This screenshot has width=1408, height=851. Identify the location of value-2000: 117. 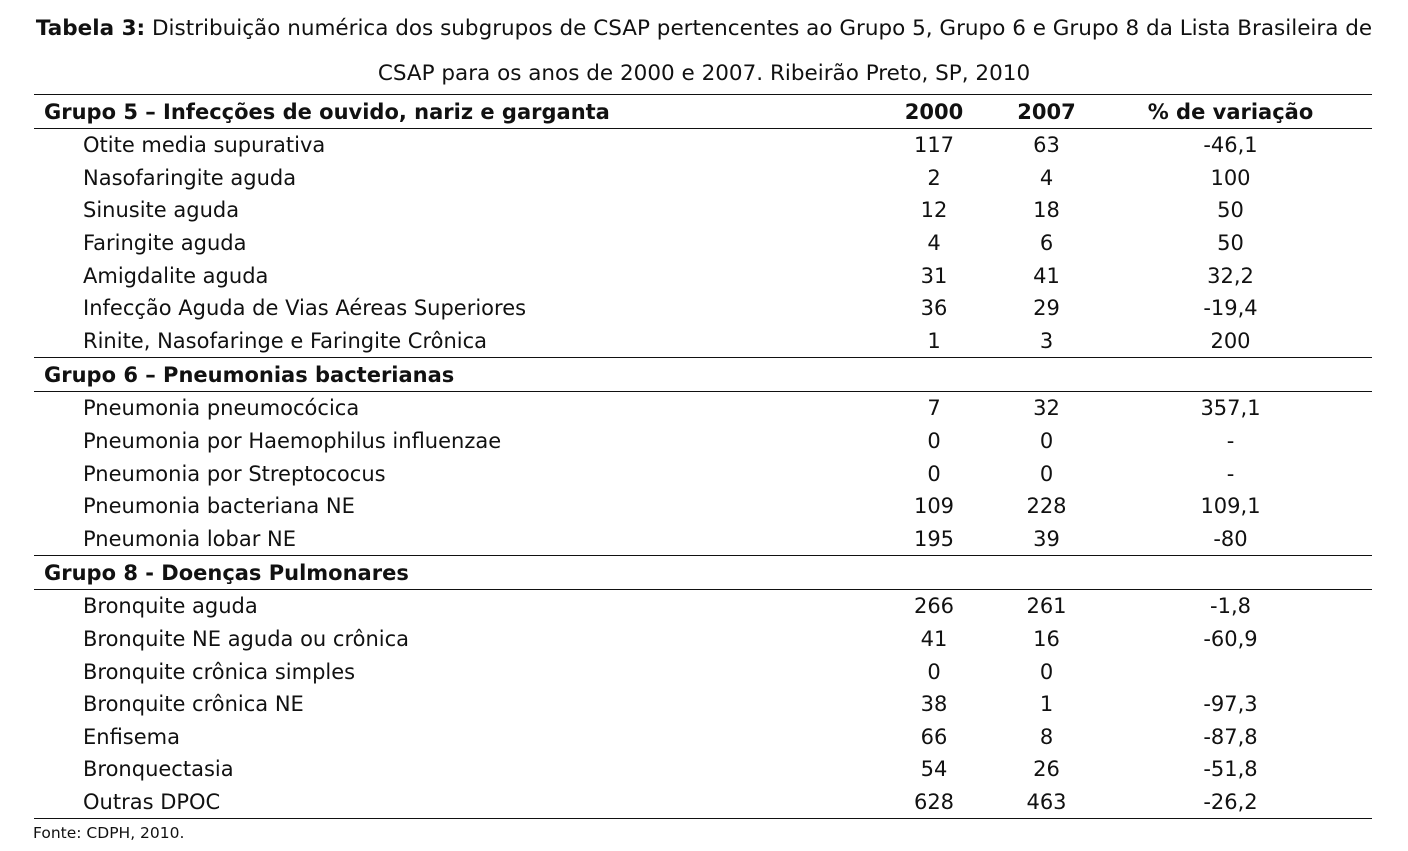
(934, 145).